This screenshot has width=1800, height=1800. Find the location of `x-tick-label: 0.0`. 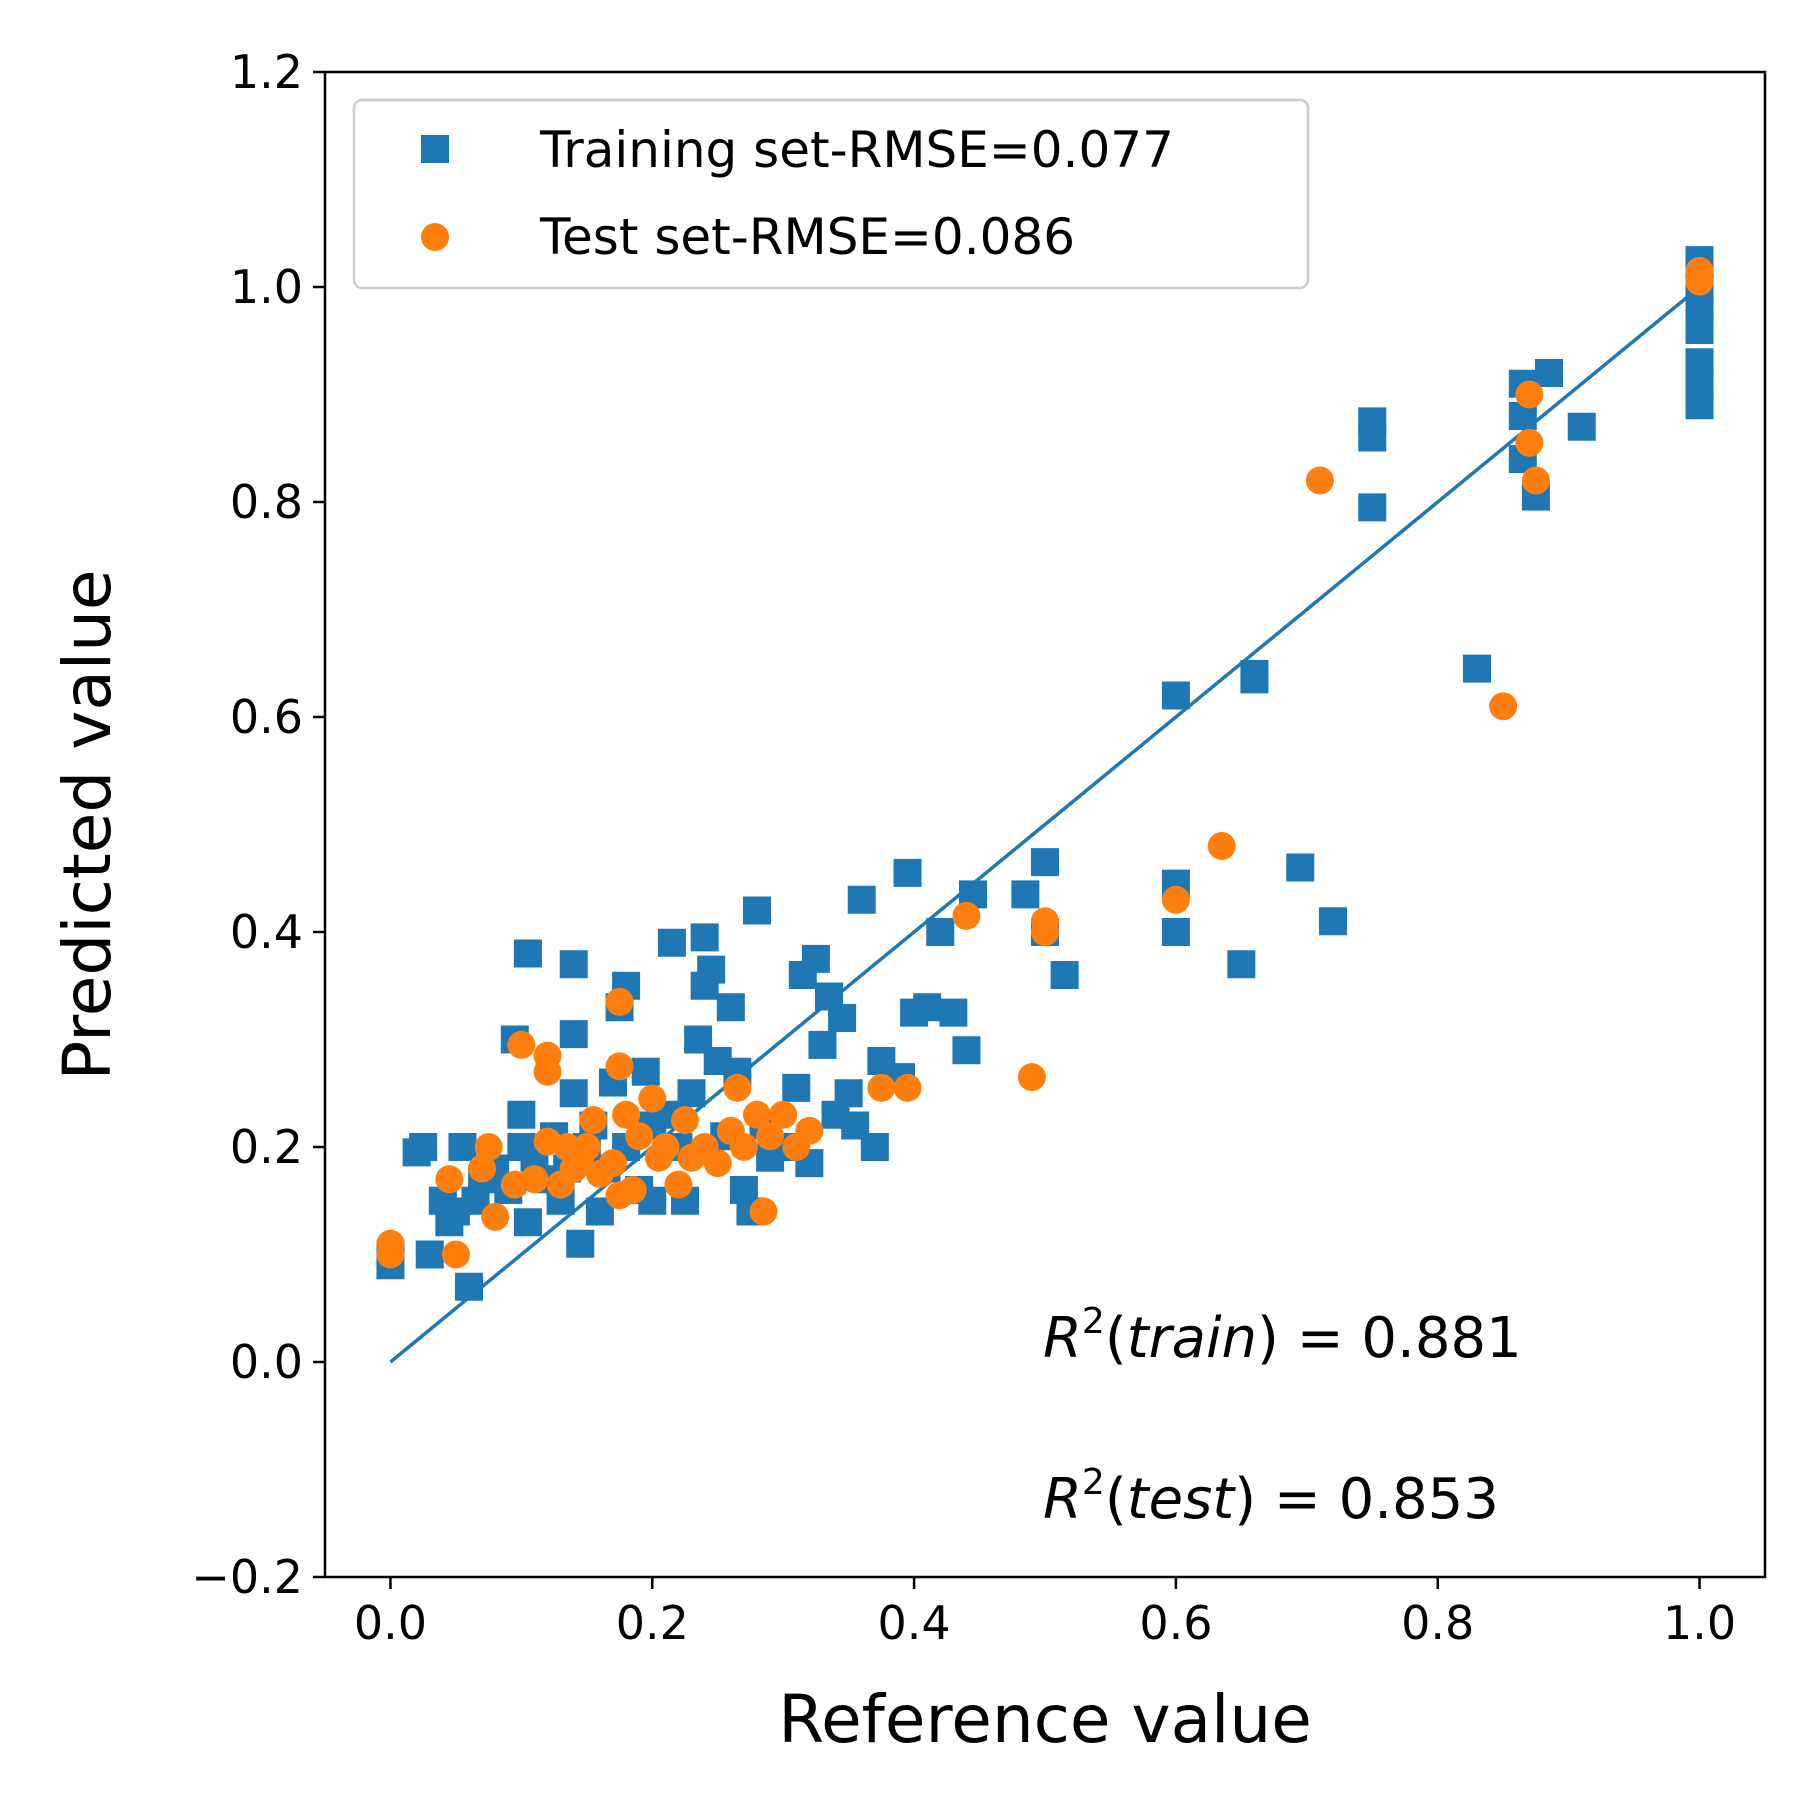

x-tick-label: 0.0 is located at coordinates (390, 1623).